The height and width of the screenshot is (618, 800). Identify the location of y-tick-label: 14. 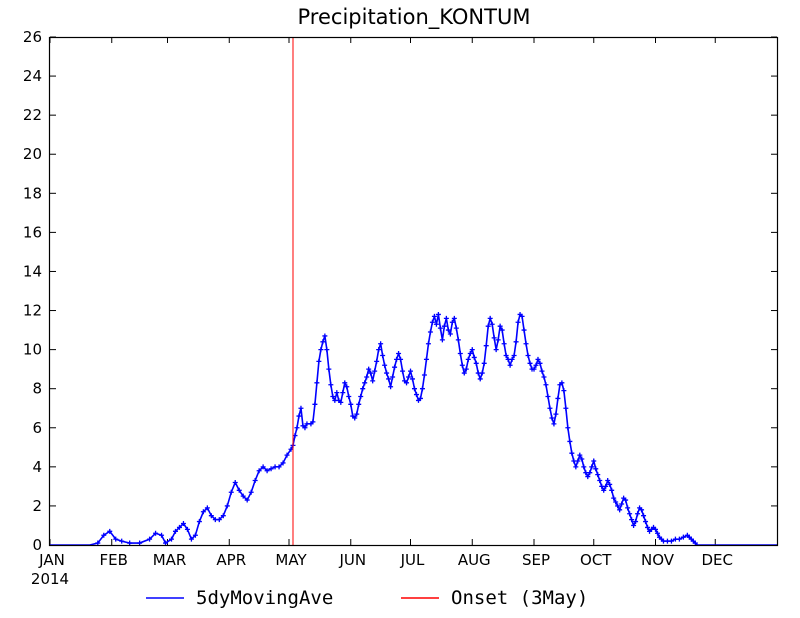
(32, 271).